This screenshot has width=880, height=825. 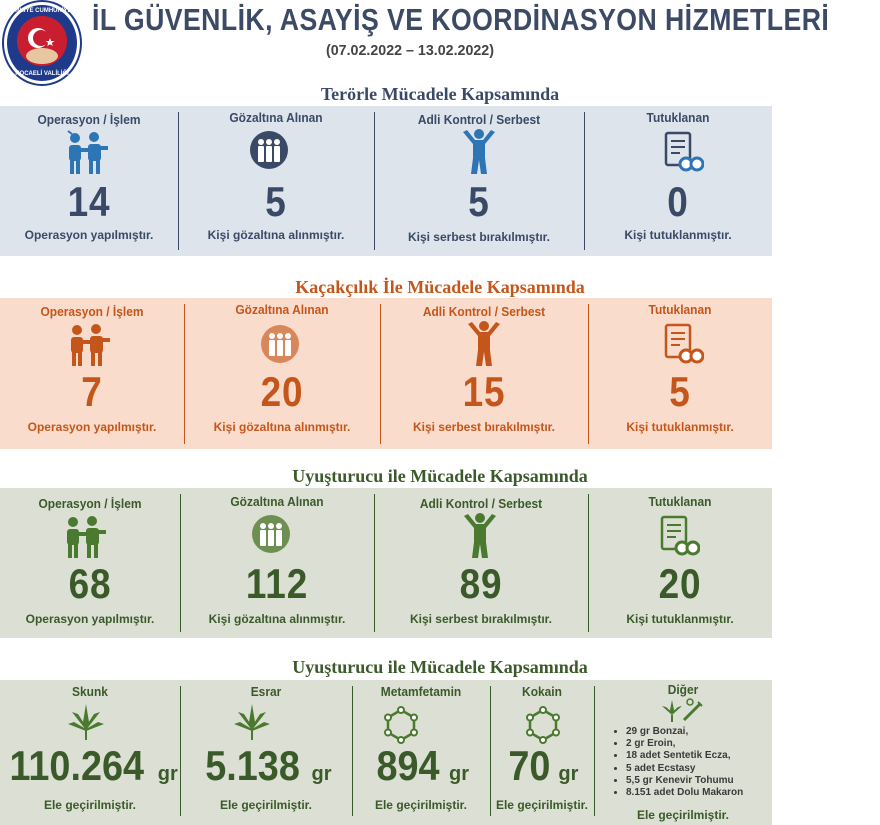 What do you see at coordinates (440, 94) in the screenshot?
I see `section-title-teror: Terörle Mücadele Kapsamında` at bounding box center [440, 94].